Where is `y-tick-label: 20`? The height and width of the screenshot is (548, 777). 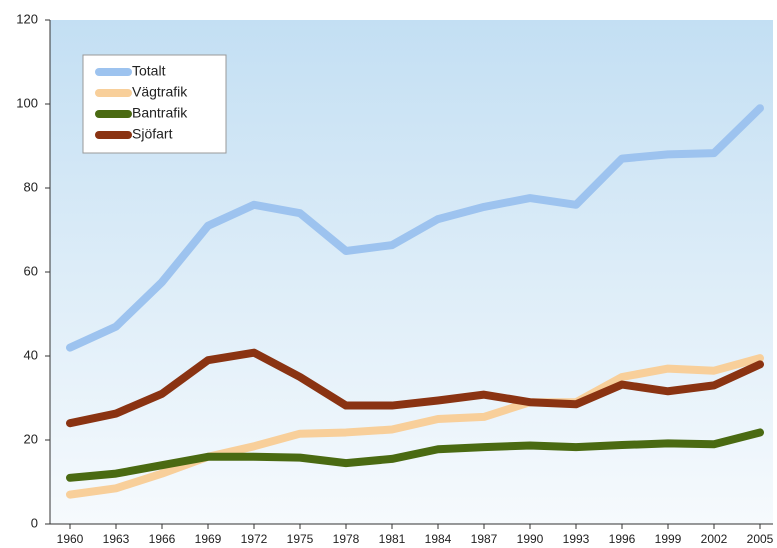 y-tick-label: 20 is located at coordinates (31, 438).